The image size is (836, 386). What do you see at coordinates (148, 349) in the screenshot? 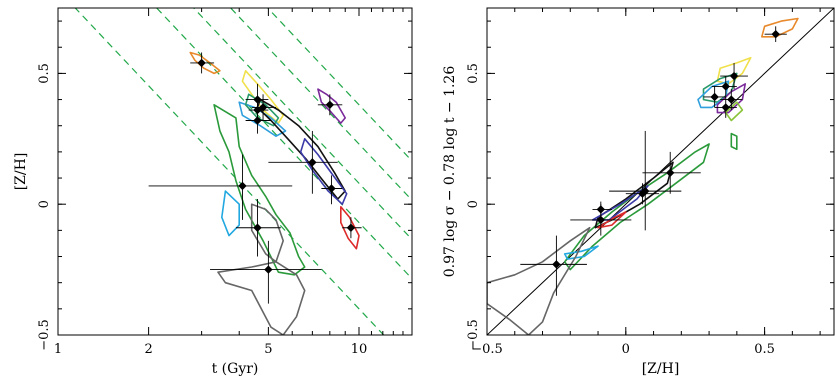
I see `x-tick-label-1: 2` at bounding box center [148, 349].